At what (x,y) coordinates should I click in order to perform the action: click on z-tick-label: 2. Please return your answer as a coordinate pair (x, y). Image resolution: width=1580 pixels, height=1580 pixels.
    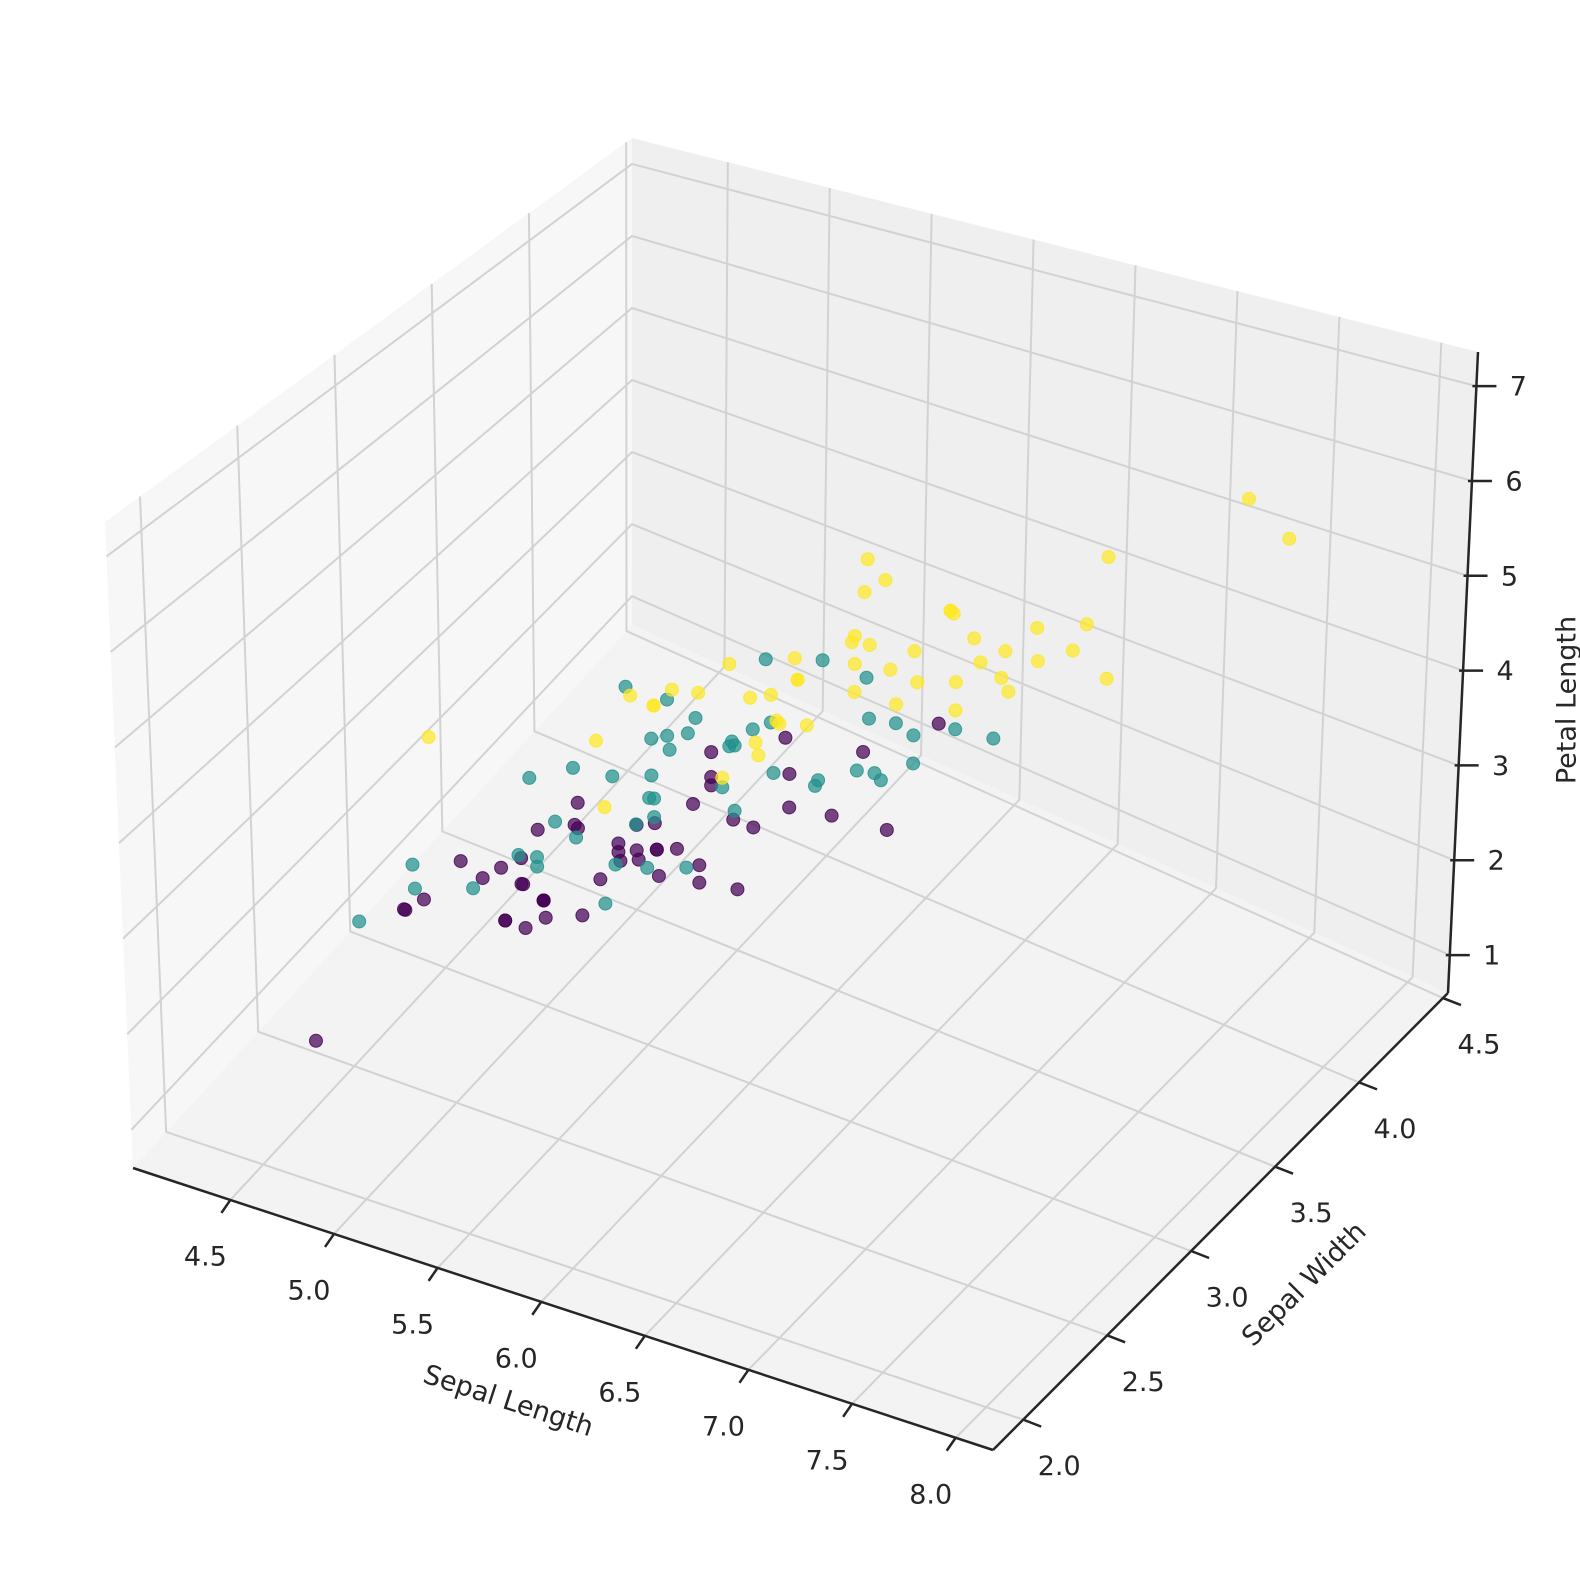
    Looking at the image, I should click on (1496, 861).